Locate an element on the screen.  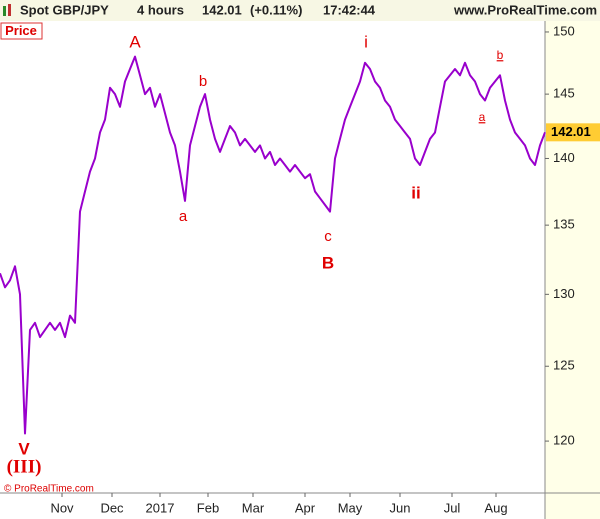
site: www.ProRealTime.com is located at coordinates (525, 9).